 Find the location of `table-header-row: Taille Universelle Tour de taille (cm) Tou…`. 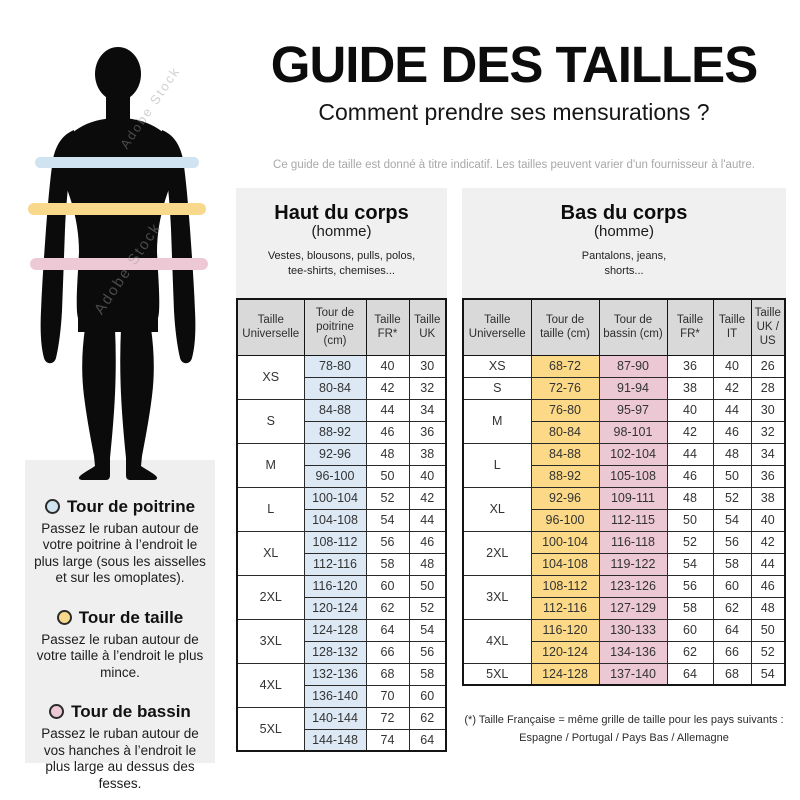

table-header-row: Taille Universelle Tour de taille (cm) Tou… is located at coordinates (624, 327).